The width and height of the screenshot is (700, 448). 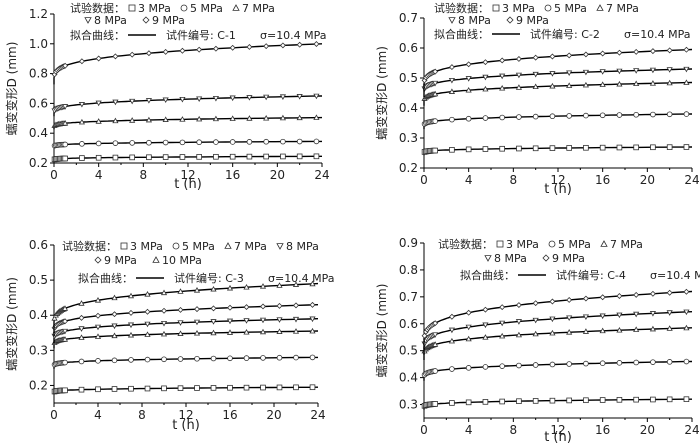 What do you see at coordinates (408, 297) in the screenshot?
I see `y-tick-label: 0.7` at bounding box center [408, 297].